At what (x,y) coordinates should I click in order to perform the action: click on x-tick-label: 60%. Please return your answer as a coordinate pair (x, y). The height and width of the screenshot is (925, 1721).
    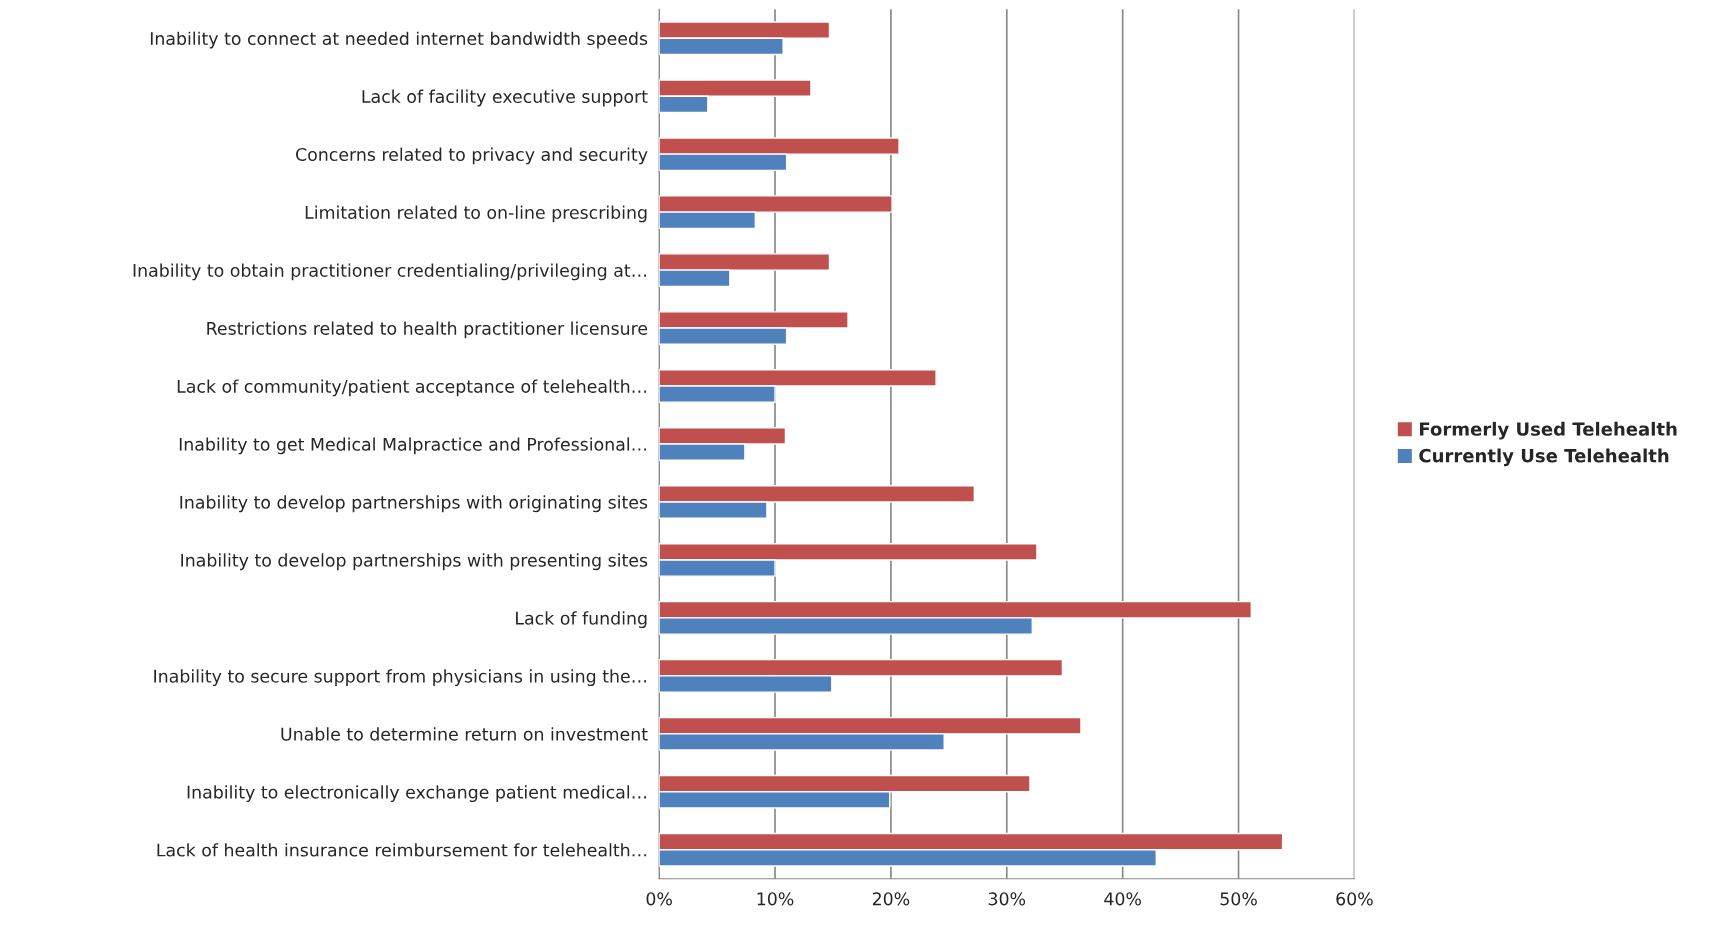
    Looking at the image, I should click on (1354, 899).